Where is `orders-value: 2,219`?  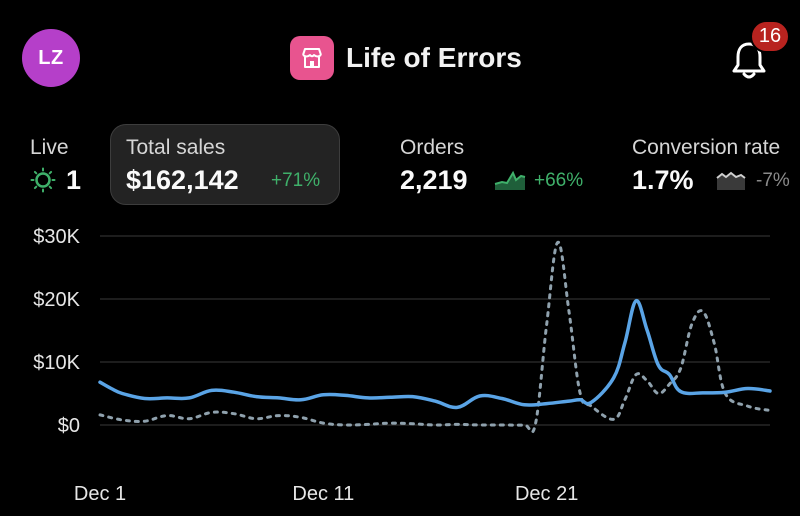 orders-value: 2,219 is located at coordinates (434, 180).